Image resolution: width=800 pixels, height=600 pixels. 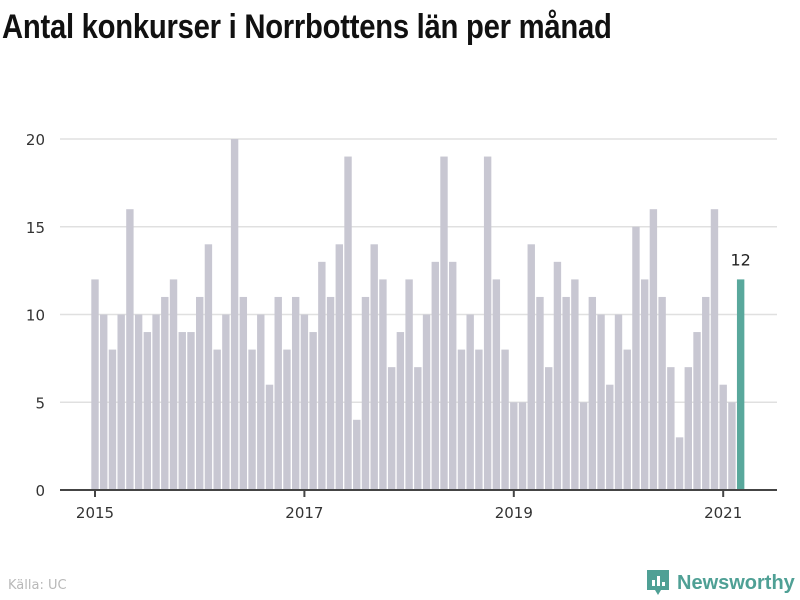 What do you see at coordinates (95, 513) in the screenshot?
I see `x-tick-label: 2015` at bounding box center [95, 513].